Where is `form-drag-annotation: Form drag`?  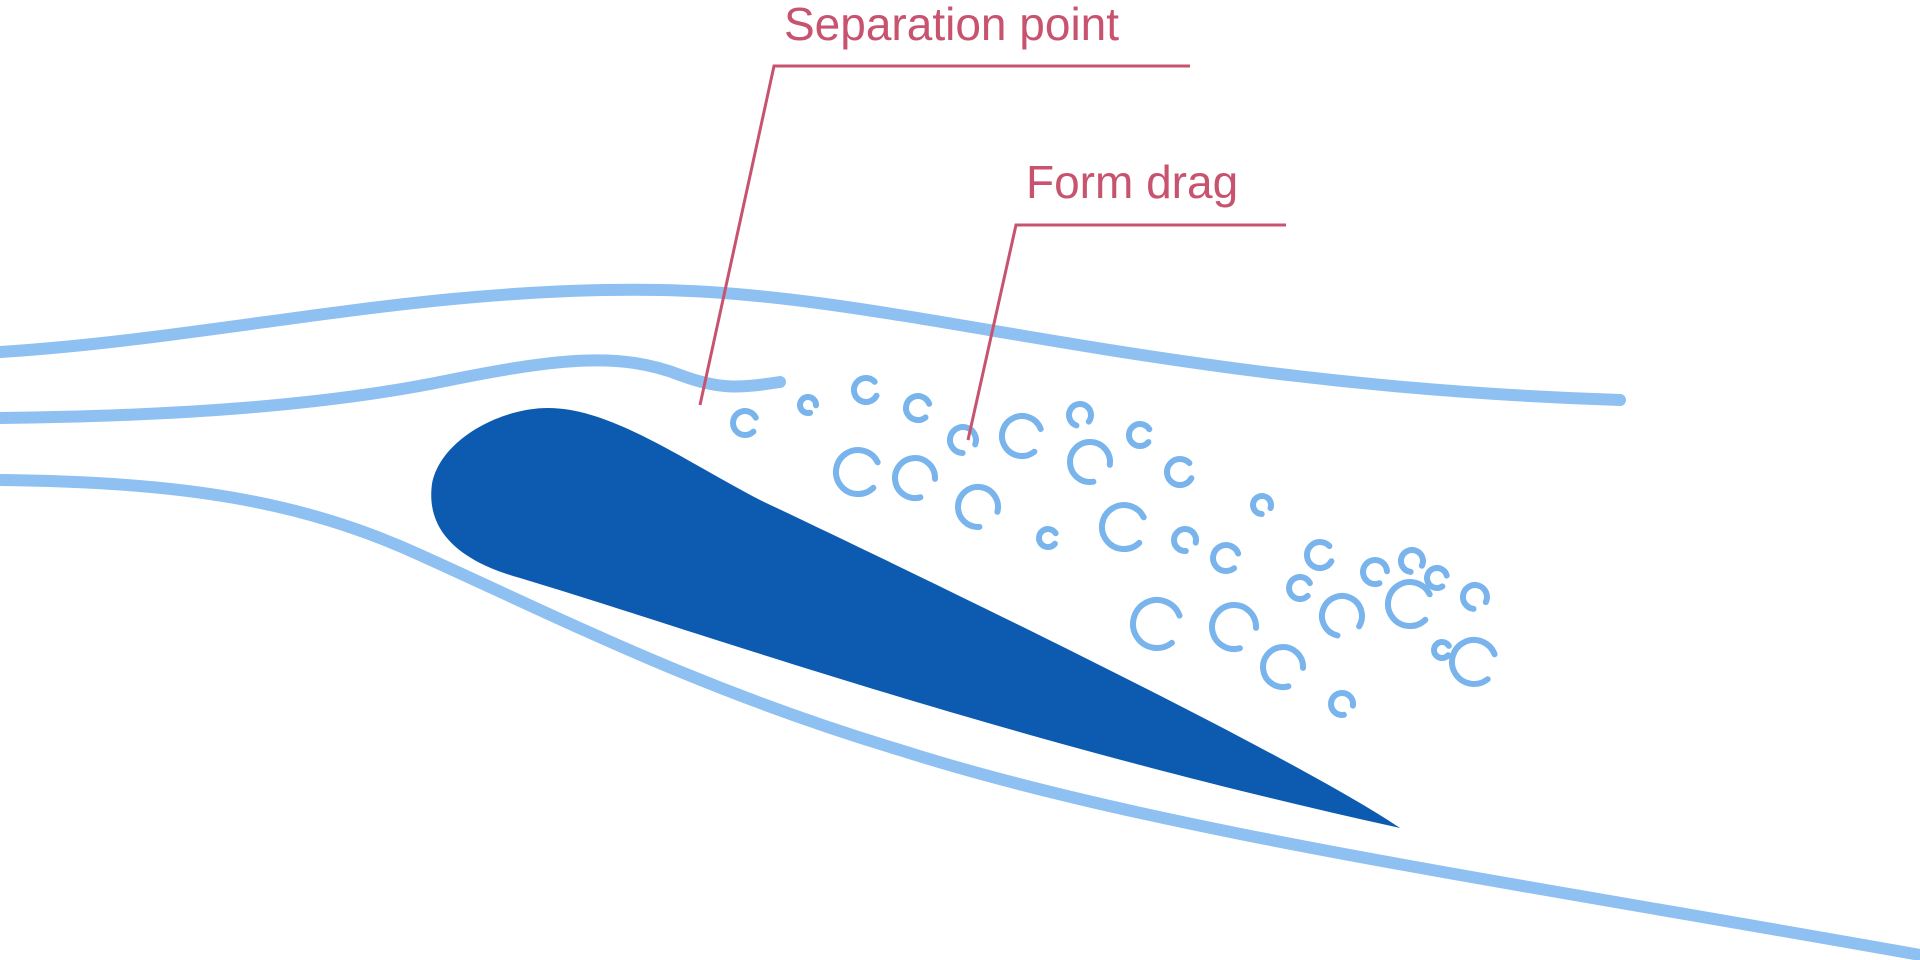
form-drag-annotation: Form drag is located at coordinates (1126, 298).